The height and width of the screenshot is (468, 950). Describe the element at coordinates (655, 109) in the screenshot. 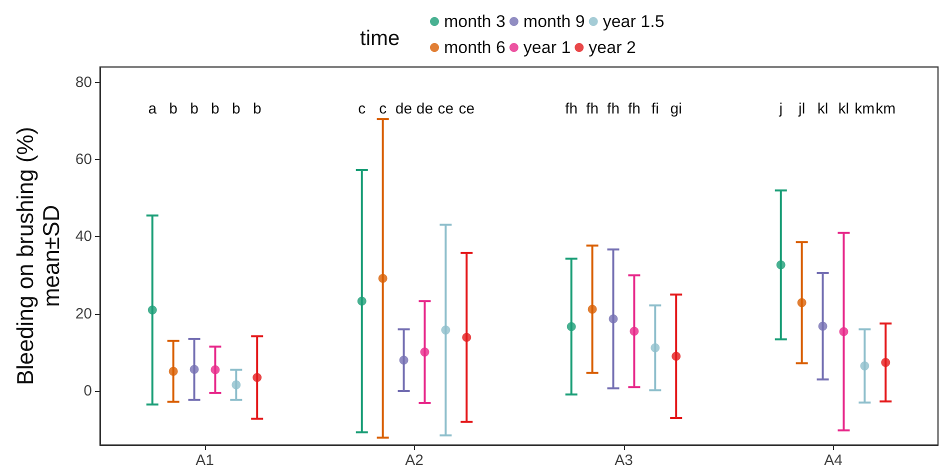

I see `annotation: fi` at that location.